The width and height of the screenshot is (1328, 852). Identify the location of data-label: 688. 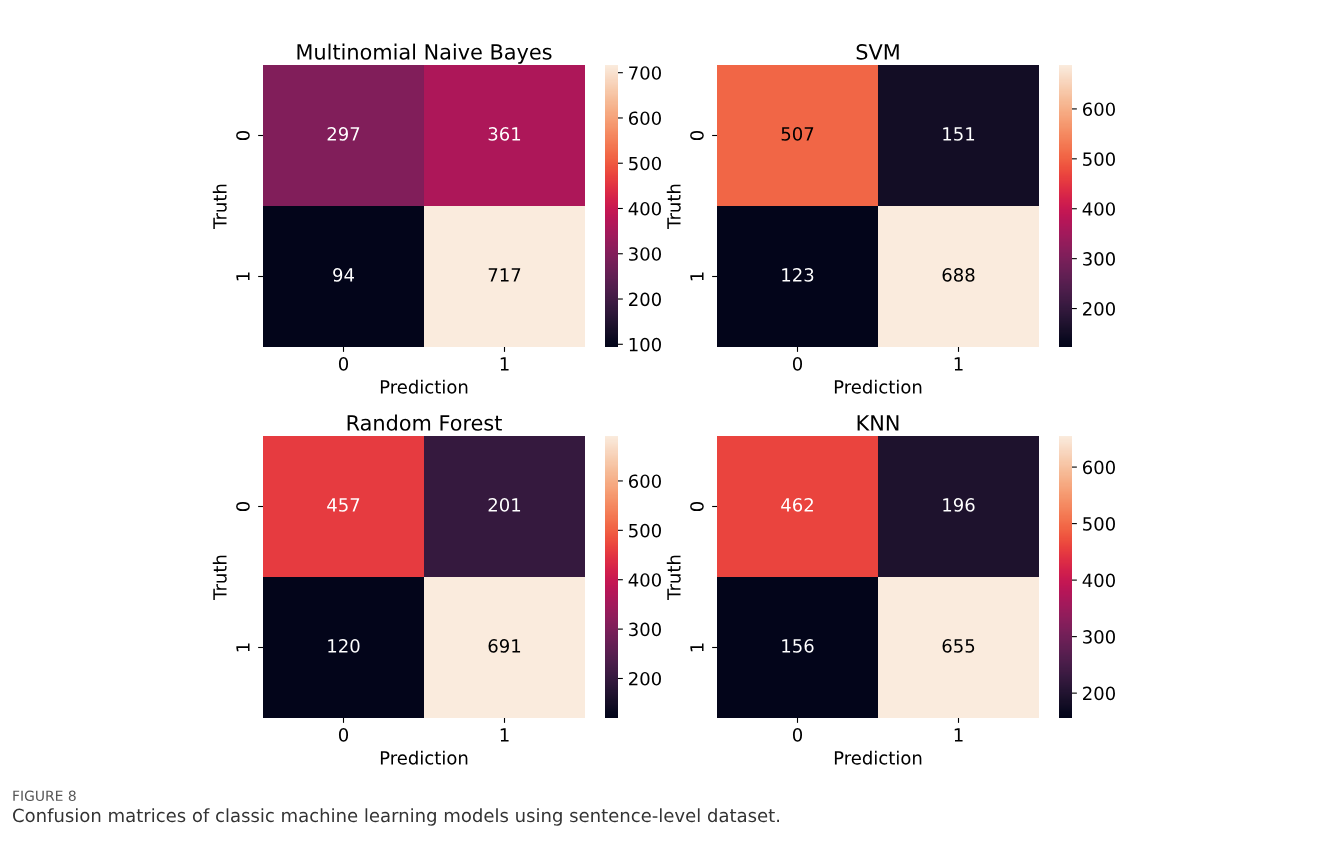
(958, 275).